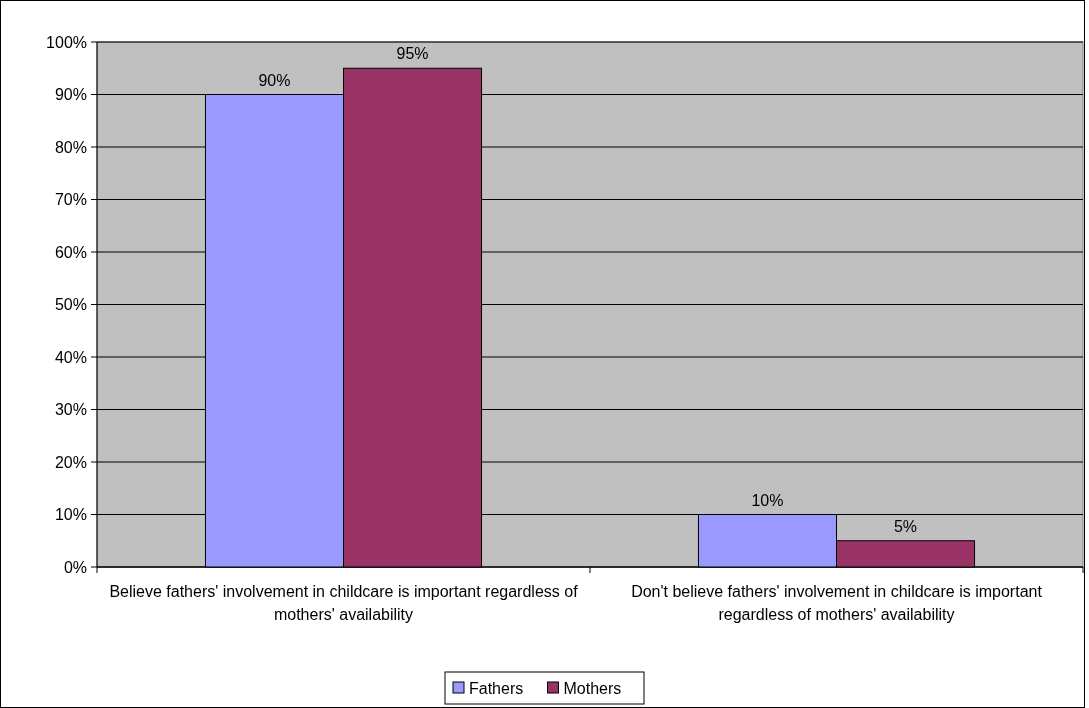 This screenshot has width=1089, height=708. I want to click on text: 5%, so click(905, 526).